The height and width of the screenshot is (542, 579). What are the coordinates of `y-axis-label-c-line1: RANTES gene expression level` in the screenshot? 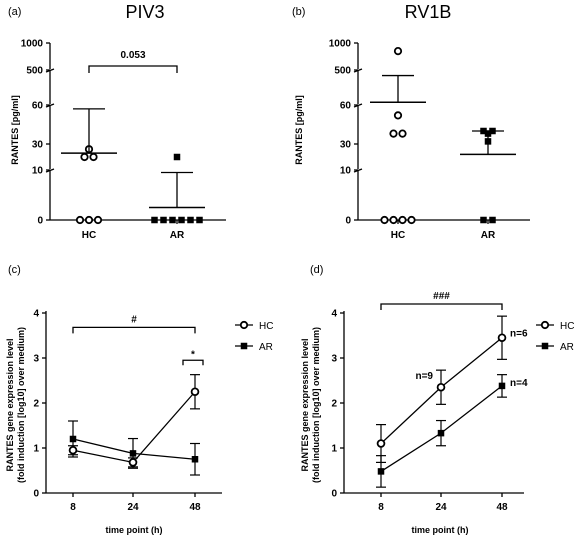 It's located at (10, 404).